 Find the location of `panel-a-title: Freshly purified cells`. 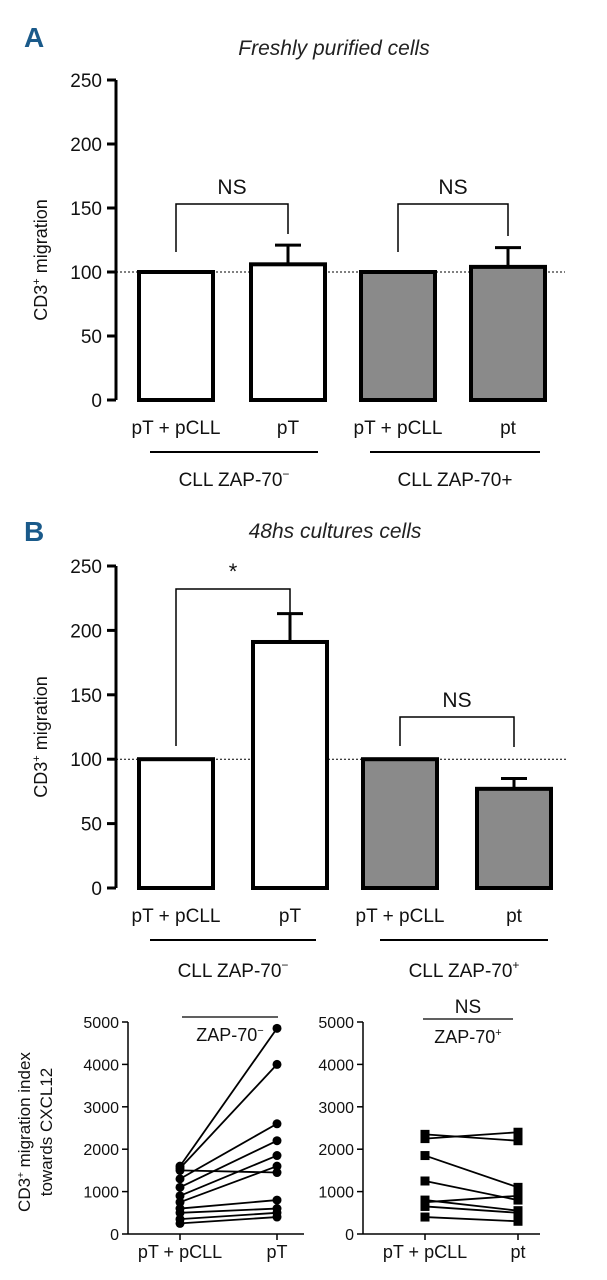

panel-a-title: Freshly purified cells is located at coordinates (334, 48).